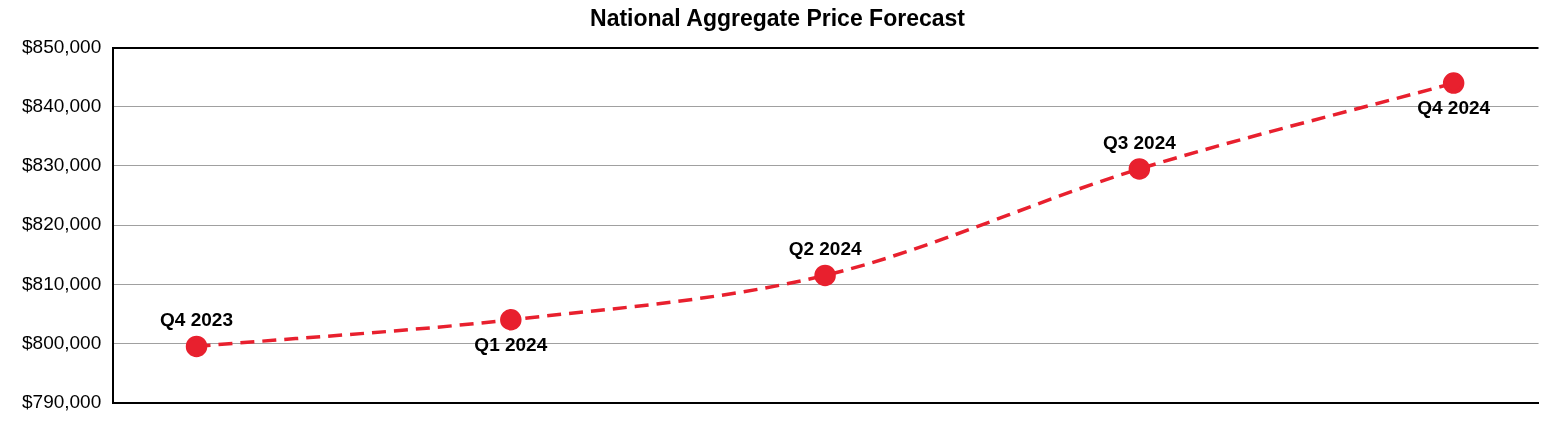  Describe the element at coordinates (778, 18) in the screenshot. I see `chart-title: National Aggregate Price Forecast` at that location.